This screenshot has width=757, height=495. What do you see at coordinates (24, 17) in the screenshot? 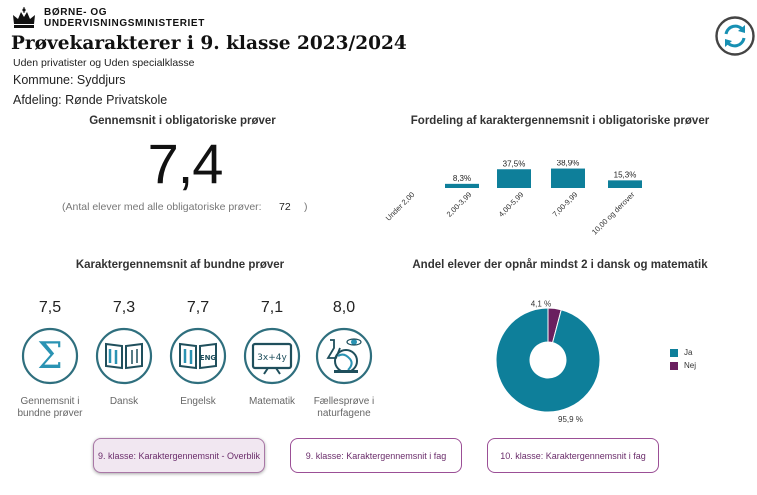
I see `crown-icon` at bounding box center [24, 17].